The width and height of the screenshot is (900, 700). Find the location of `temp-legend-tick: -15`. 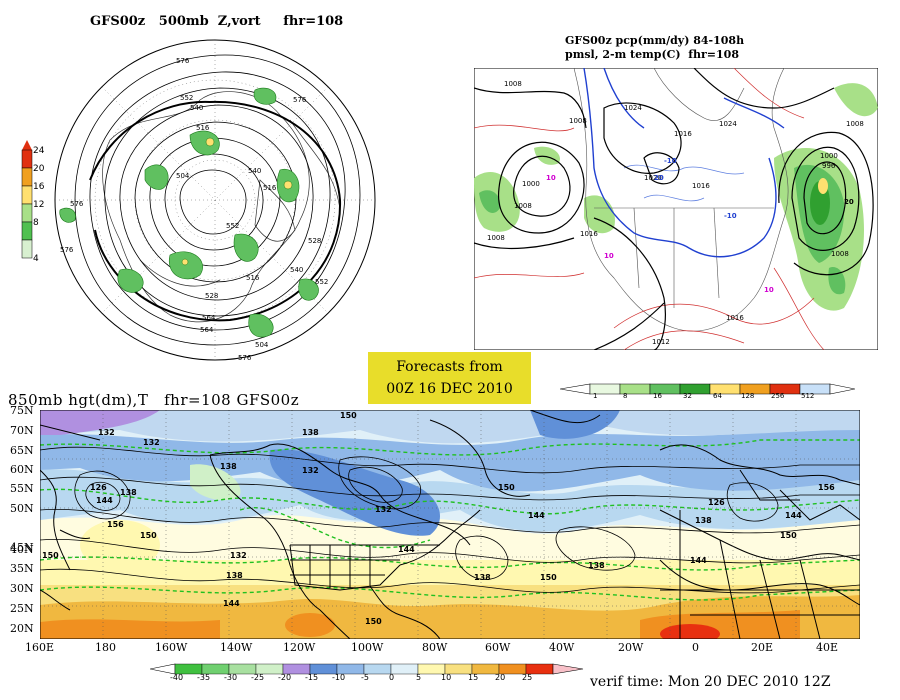

temp-legend-tick: -15 is located at coordinates (312, 677).